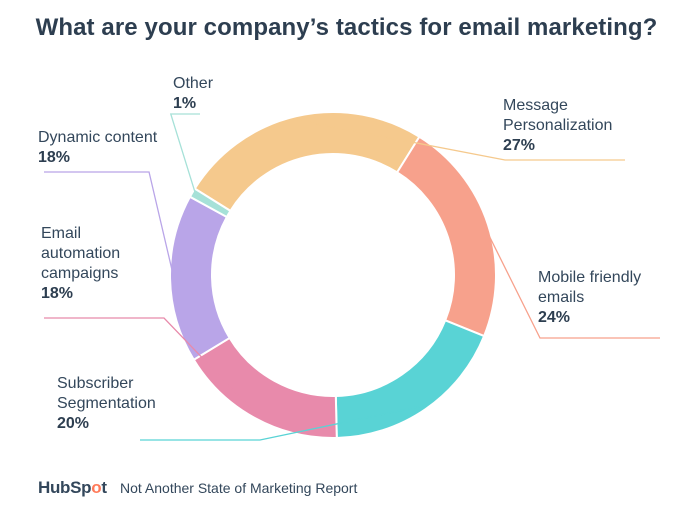  What do you see at coordinates (265, 387) in the screenshot?
I see `slice-email-automation` at bounding box center [265, 387].